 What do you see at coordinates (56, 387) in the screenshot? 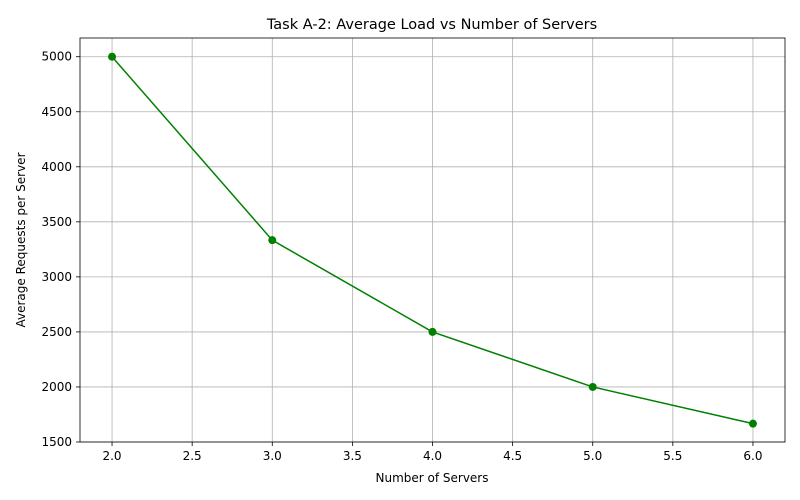
I see `y-tick-label: 2000` at bounding box center [56, 387].